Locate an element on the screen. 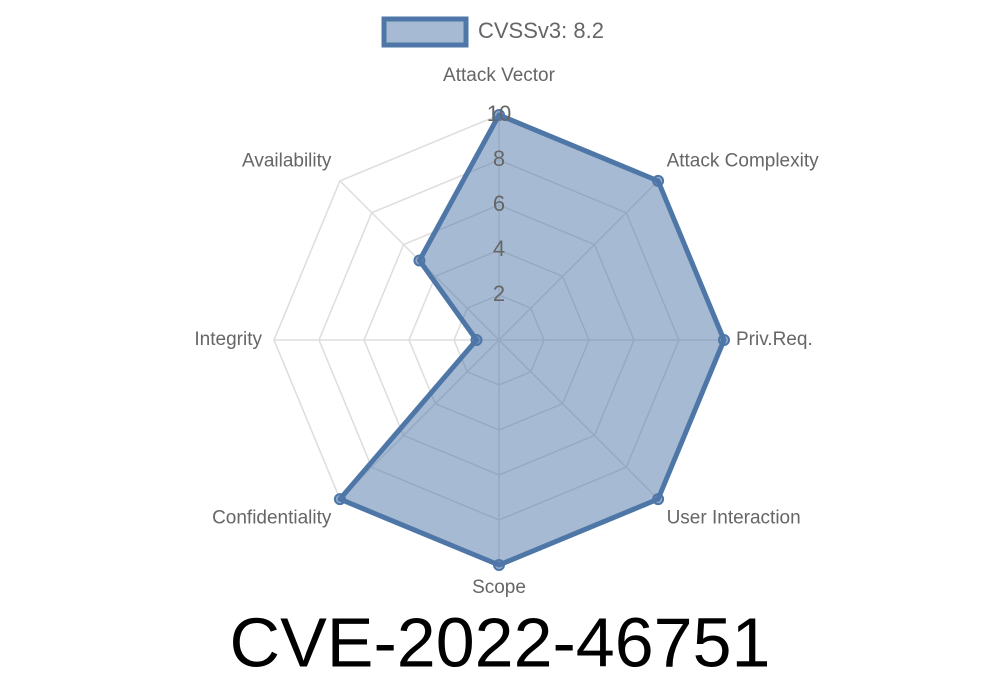  axis-label: Confidentiality is located at coordinates (272, 518).